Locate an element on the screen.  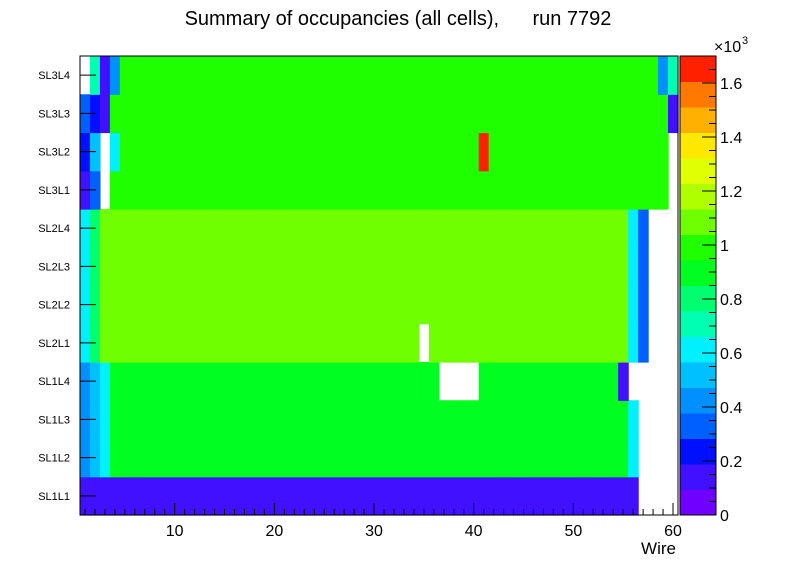
y-tick-label: SL1L1 is located at coordinates (54, 497).